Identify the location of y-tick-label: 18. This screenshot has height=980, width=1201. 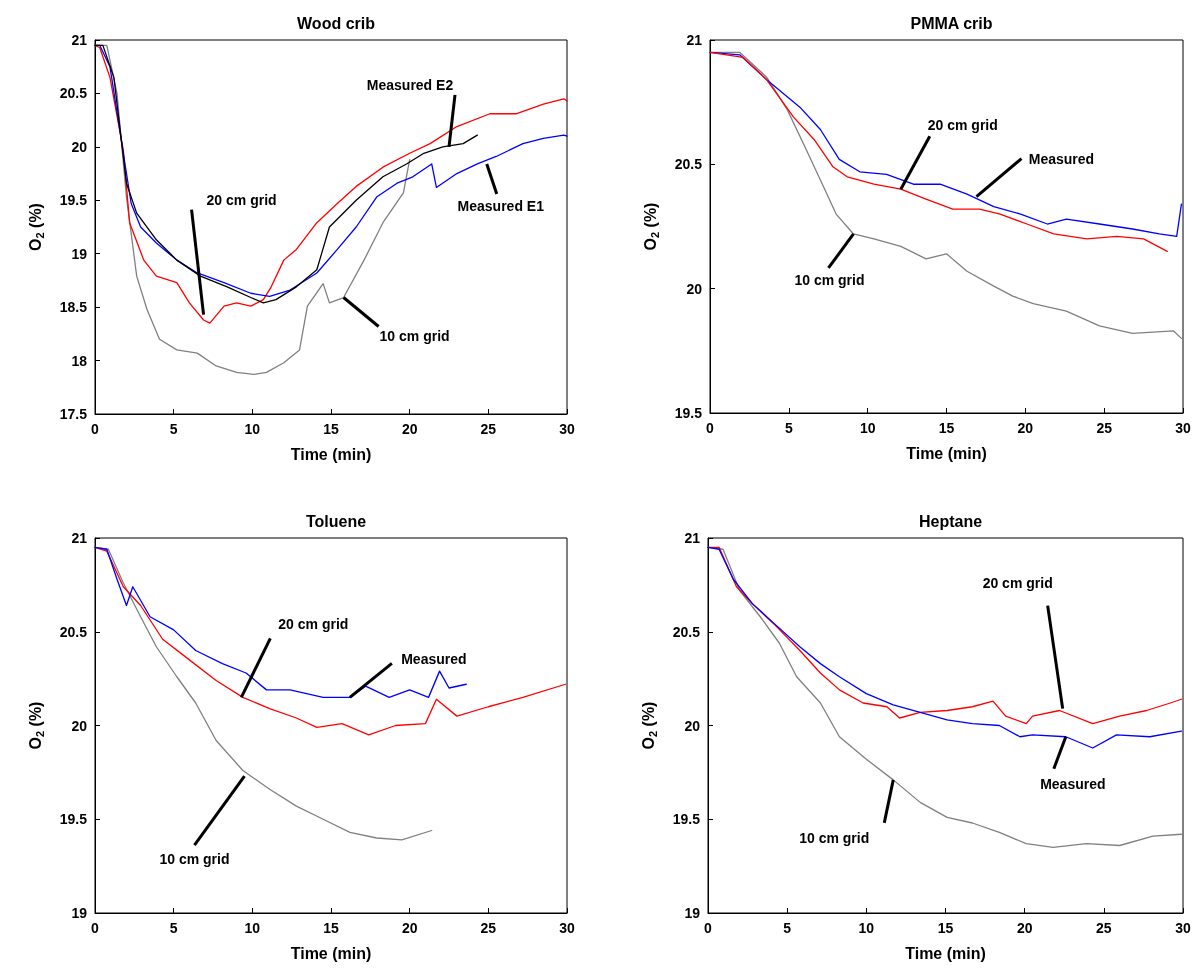
(79, 360).